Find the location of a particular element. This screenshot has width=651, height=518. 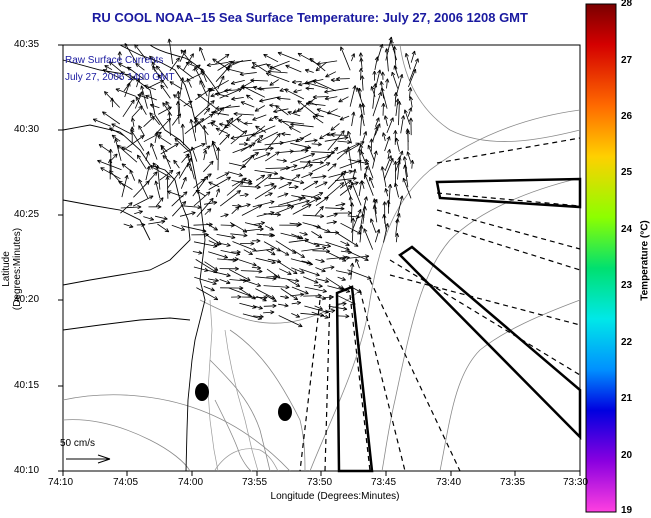

x-axis-label: Longitude (Degrees:Minutes) is located at coordinates (335, 496).